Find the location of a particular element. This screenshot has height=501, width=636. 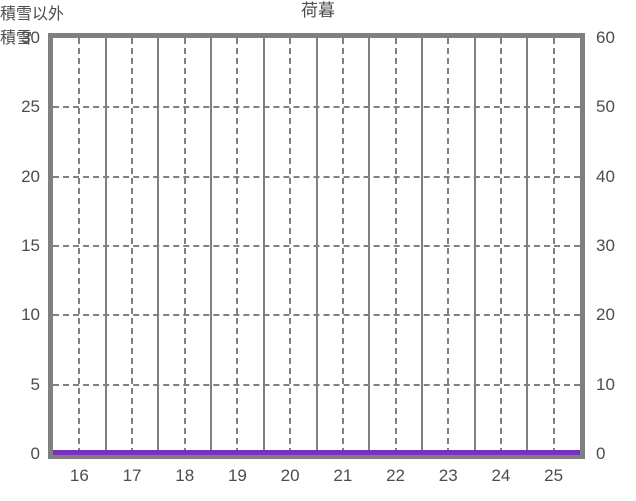

y-axis-left-tick-label: 10 is located at coordinates (30, 315).